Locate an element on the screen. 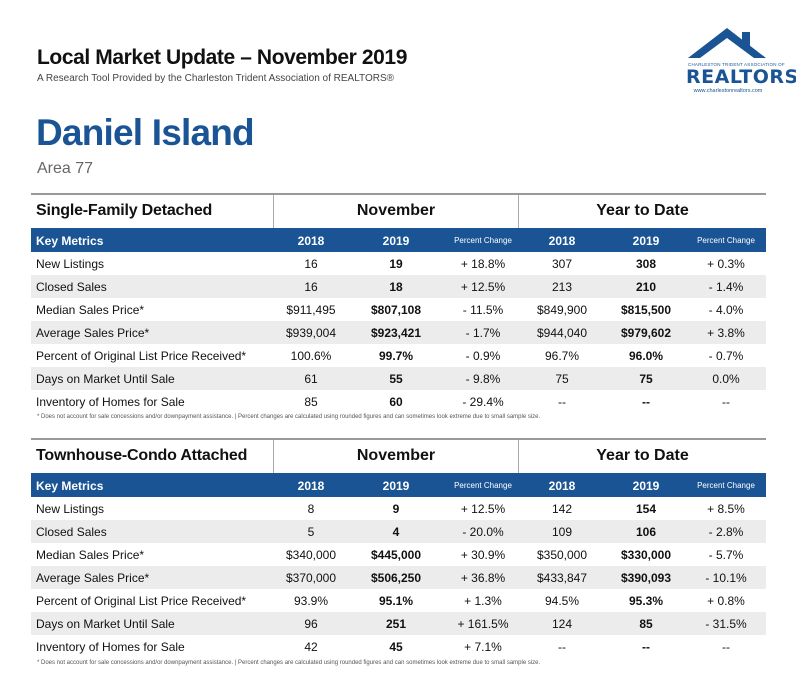  ytd-2018-value: $944,040 is located at coordinates (562, 333).